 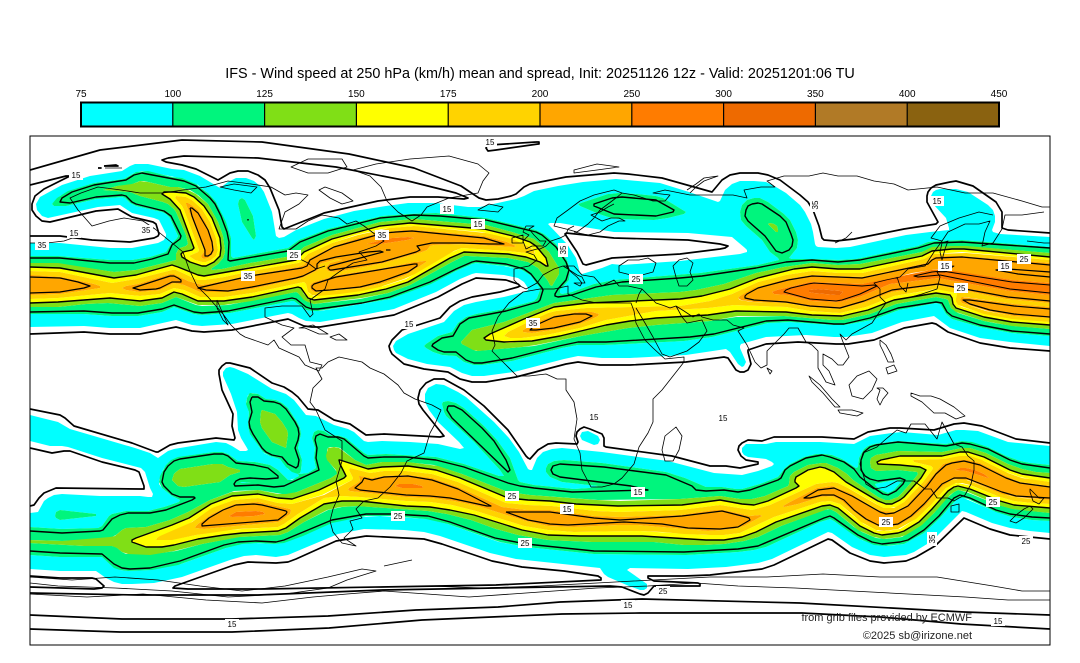 What do you see at coordinates (815, 94) in the screenshot?
I see `svg-text: 350` at bounding box center [815, 94].